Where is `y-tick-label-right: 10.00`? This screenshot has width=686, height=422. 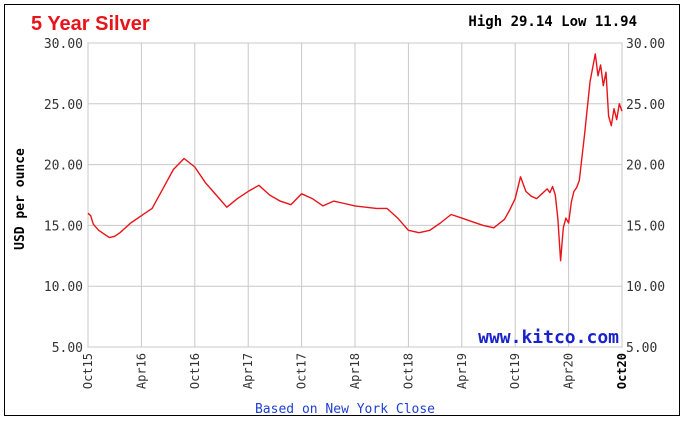
y-tick-label-right: 10.00 is located at coordinates (645, 287).